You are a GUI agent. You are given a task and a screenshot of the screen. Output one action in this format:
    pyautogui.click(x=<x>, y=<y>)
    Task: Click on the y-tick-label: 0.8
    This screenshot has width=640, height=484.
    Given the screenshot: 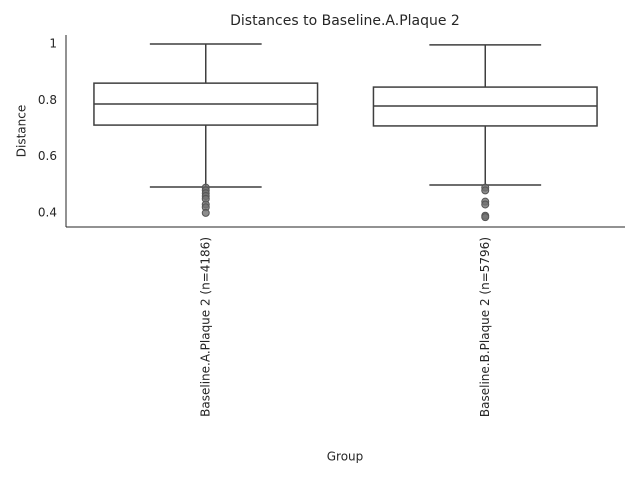 What is the action you would take?
    pyautogui.click(x=47, y=100)
    